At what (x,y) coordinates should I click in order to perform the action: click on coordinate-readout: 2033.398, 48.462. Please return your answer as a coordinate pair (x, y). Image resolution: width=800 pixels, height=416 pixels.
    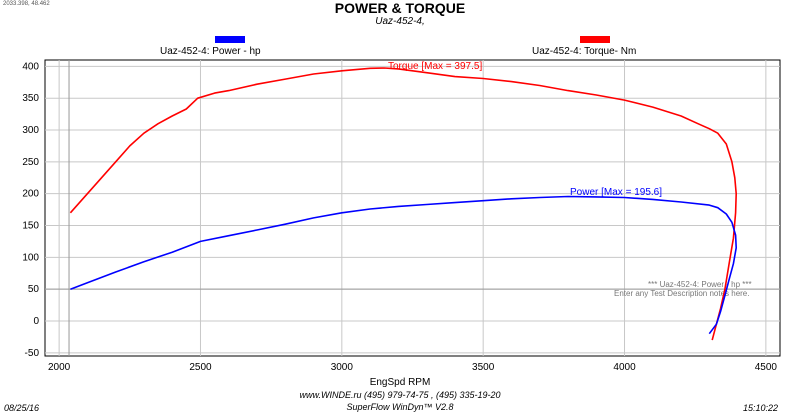
    Looking at the image, I should click on (26, 4).